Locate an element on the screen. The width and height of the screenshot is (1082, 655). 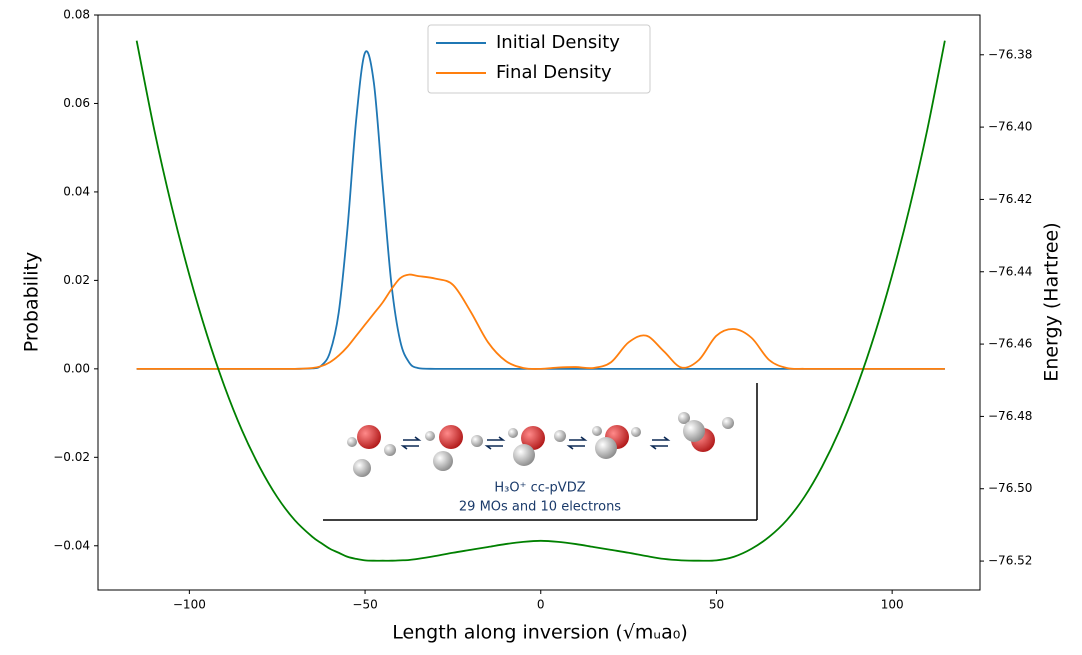
equilibrium-arrows is located at coordinates (535, 443).